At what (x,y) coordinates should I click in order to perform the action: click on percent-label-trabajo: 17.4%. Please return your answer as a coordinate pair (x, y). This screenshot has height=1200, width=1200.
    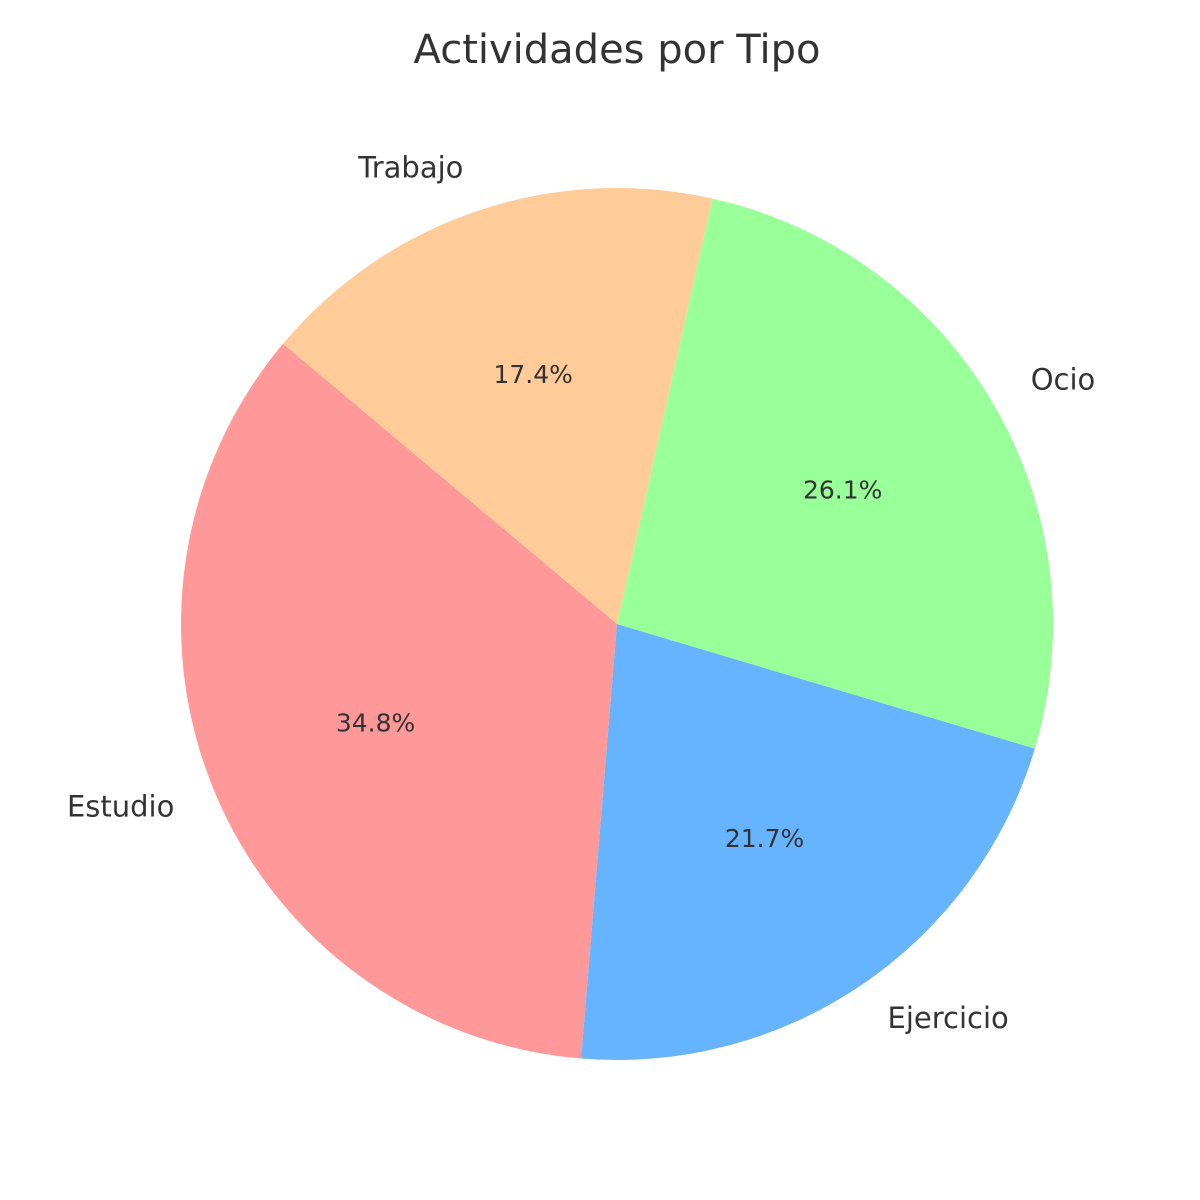
    Looking at the image, I should click on (533, 374).